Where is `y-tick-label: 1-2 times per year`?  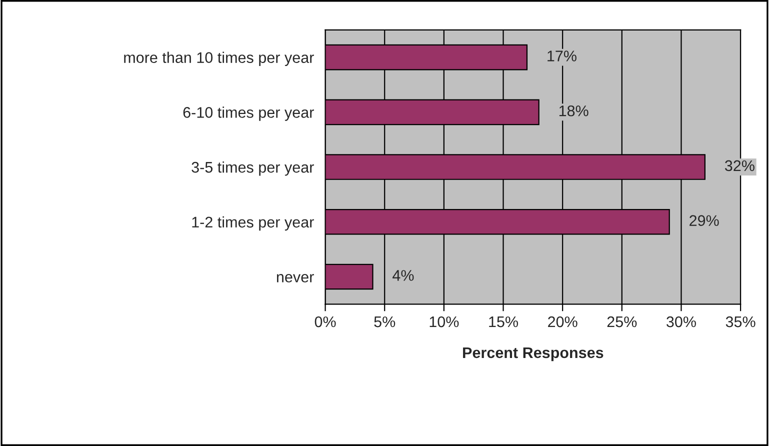
y-tick-label: 1-2 times per year is located at coordinates (253, 223).